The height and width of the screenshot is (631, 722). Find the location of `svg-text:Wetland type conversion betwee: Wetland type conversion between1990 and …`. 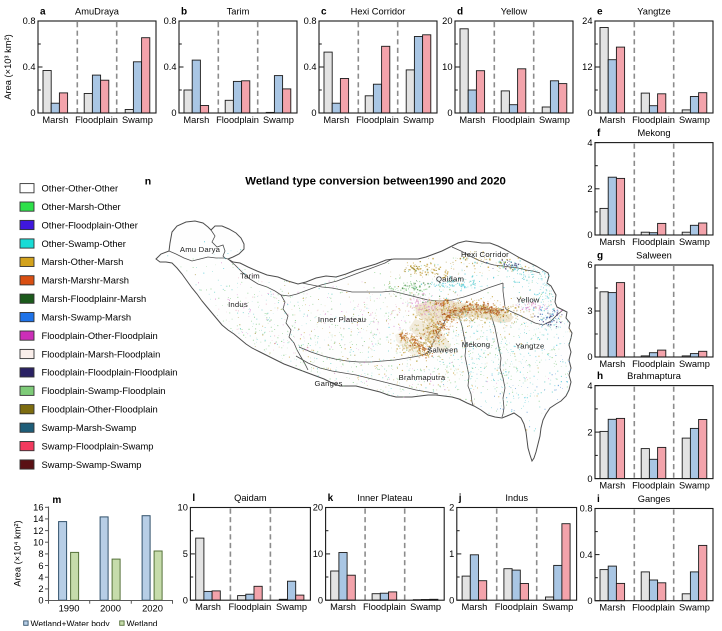

svg-text:Wetland type conversion betwee: Wetland type conversion between1990 and … is located at coordinates (375, 182).